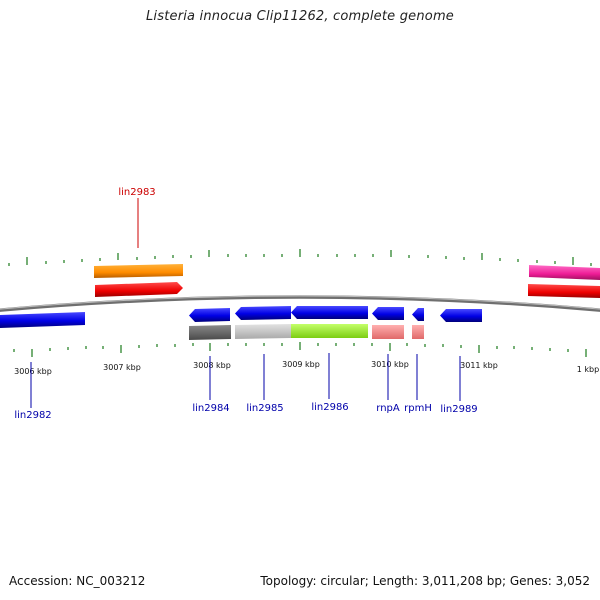 The width and height of the screenshot is (600, 600). What do you see at coordinates (42, 320) in the screenshot?
I see `gene-feature-lin2982` at bounding box center [42, 320].